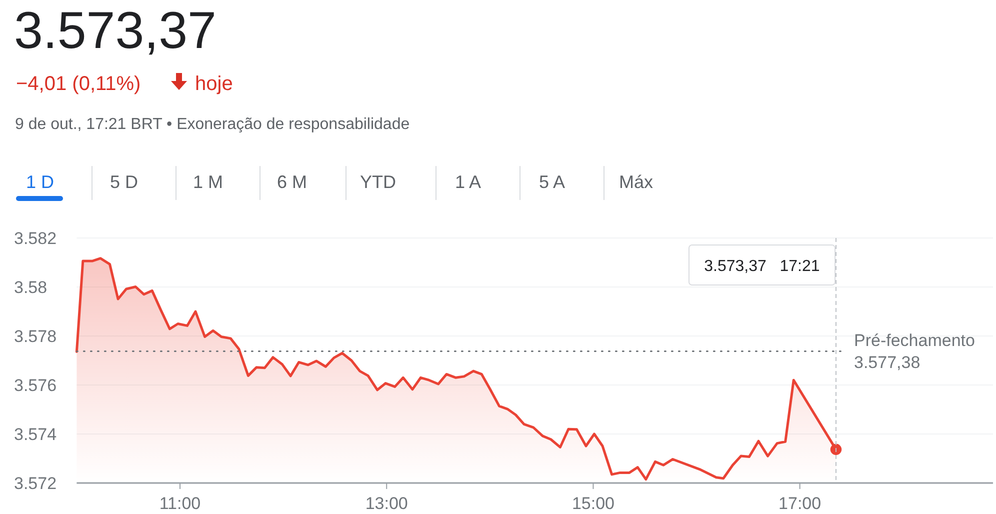 This screenshot has height=514, width=996. What do you see at coordinates (636, 182) in the screenshot?
I see `text: Máx` at bounding box center [636, 182].